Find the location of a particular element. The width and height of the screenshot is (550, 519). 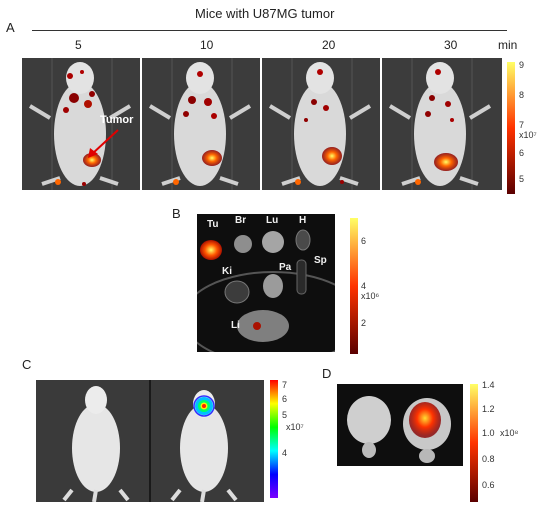

scale-a-tick: 9 is located at coordinates (522, 65).